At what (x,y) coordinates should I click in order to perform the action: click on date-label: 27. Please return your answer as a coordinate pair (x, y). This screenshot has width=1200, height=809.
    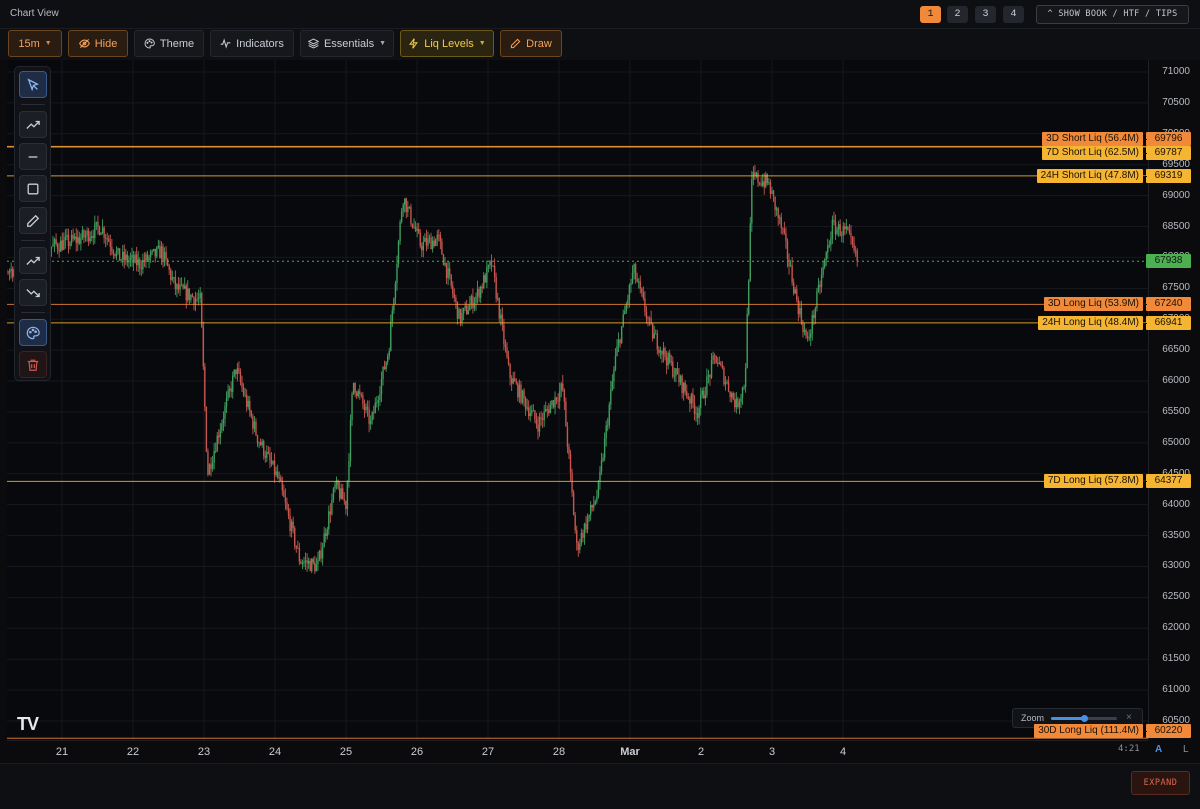
    Looking at the image, I should click on (488, 752).